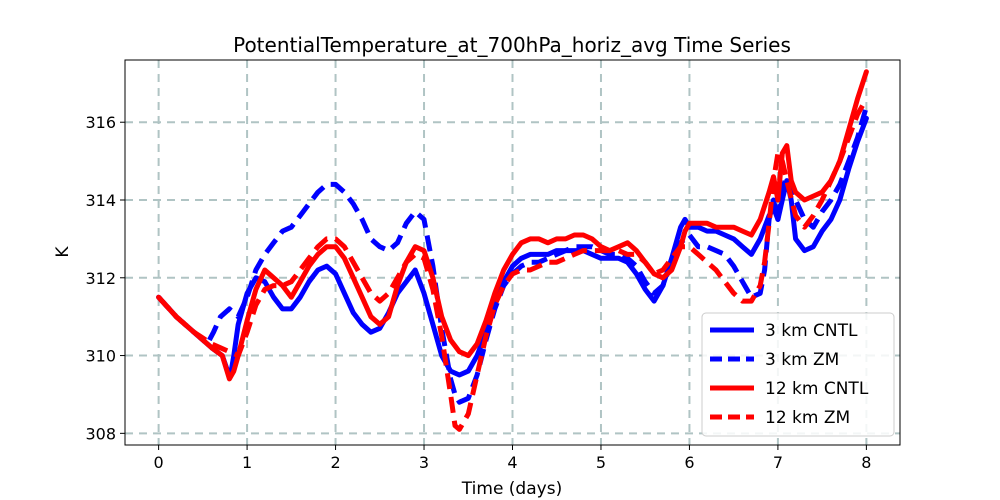  I want to click on y-tick-label: 316, so click(100, 122).